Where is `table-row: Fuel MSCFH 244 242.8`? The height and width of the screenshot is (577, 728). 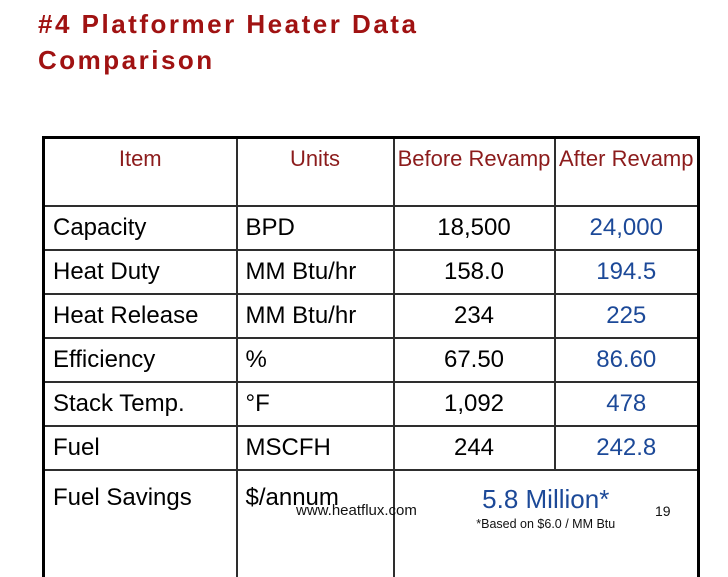 table-row: Fuel MSCFH 244 242.8 is located at coordinates (371, 448).